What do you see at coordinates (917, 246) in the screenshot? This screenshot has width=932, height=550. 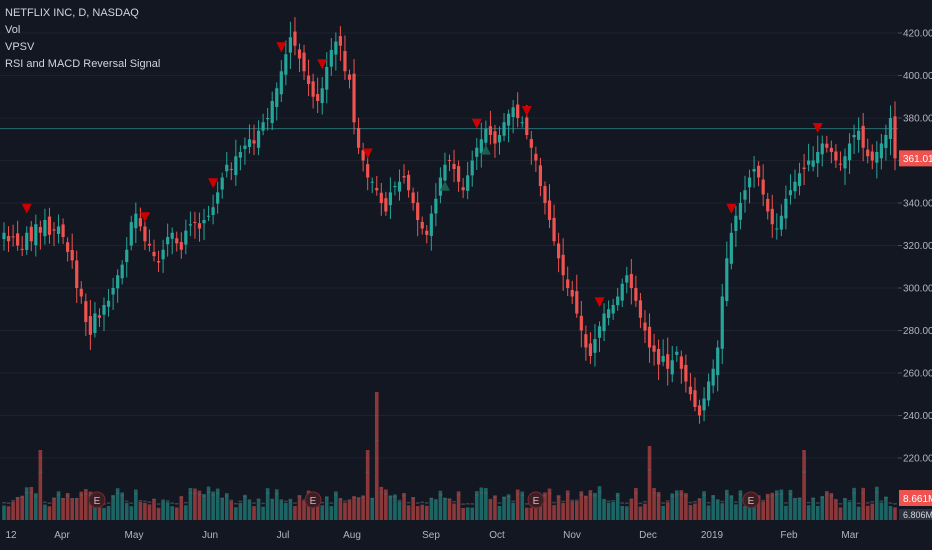 I see `y-tick-label: 320.00` at bounding box center [917, 246].